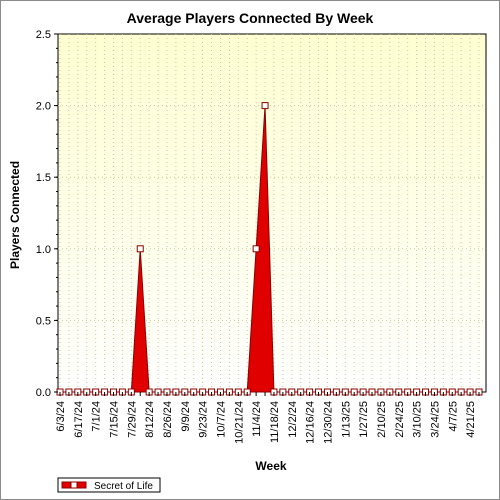 The width and height of the screenshot is (500, 500). What do you see at coordinates (79, 419) in the screenshot?
I see `x-tick-label: 6/17/24` at bounding box center [79, 419].